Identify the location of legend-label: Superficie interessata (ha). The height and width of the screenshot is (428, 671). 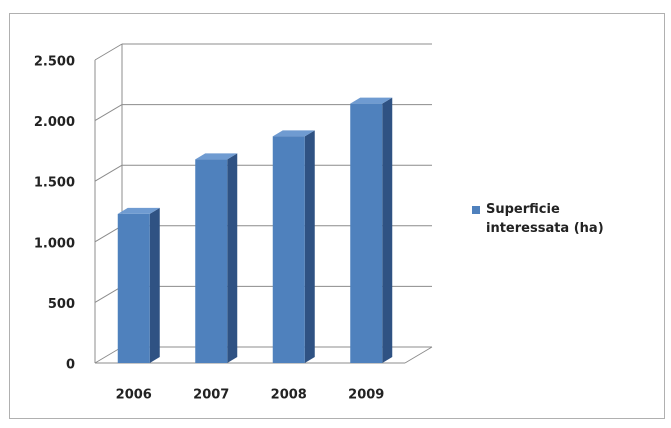
(545, 219).